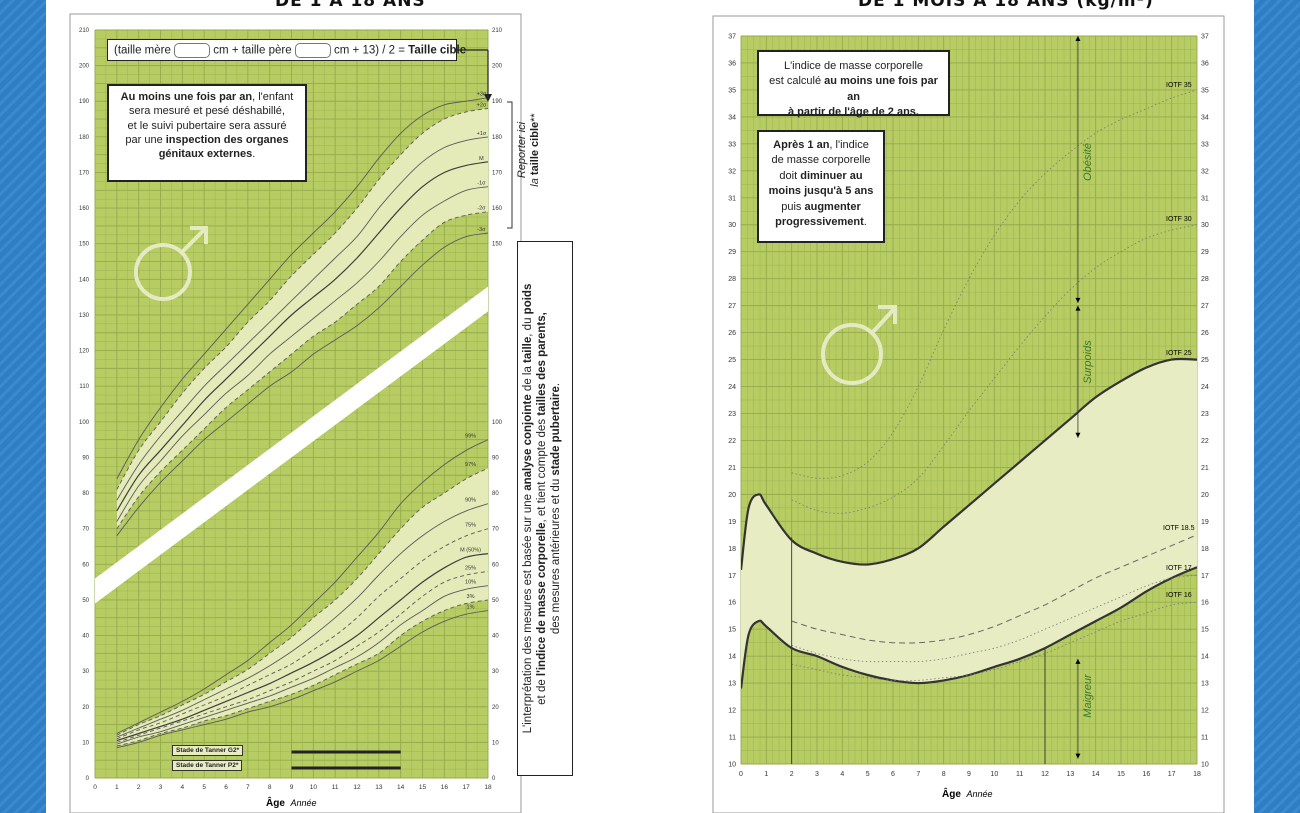 The width and height of the screenshot is (1300, 813). Describe the element at coordinates (495, 601) in the screenshot. I see `y-tick-label-right: 50` at that location.